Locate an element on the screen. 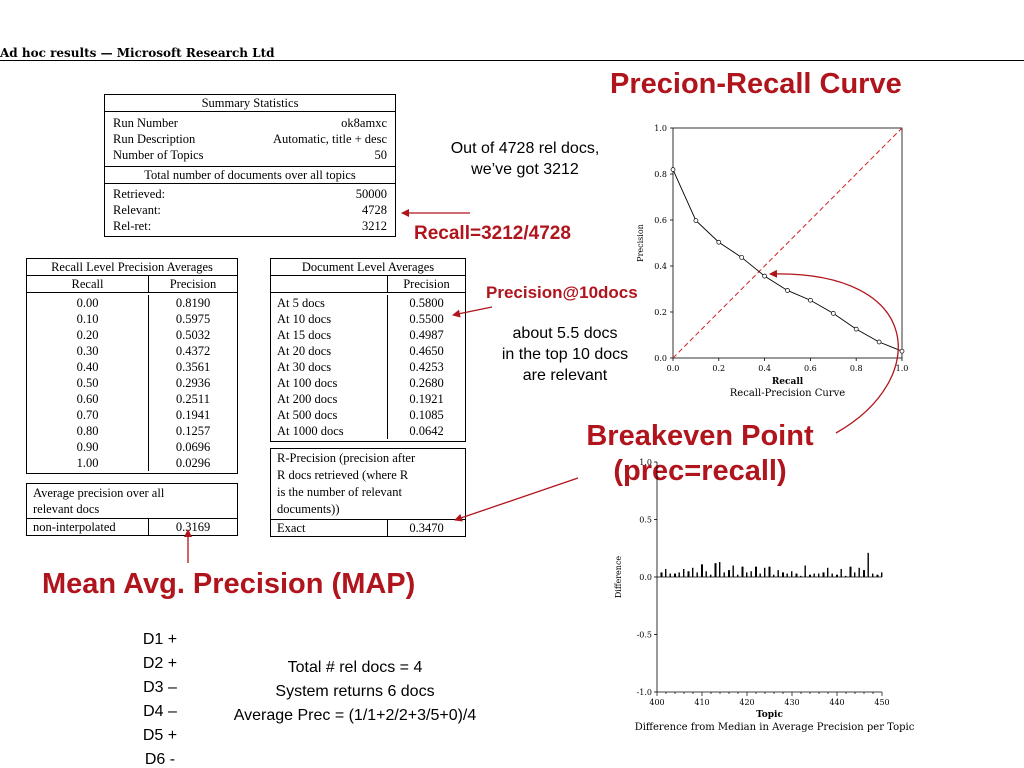 This screenshot has width=1024, height=768. precision-cell: 0.0296 is located at coordinates (192, 463).